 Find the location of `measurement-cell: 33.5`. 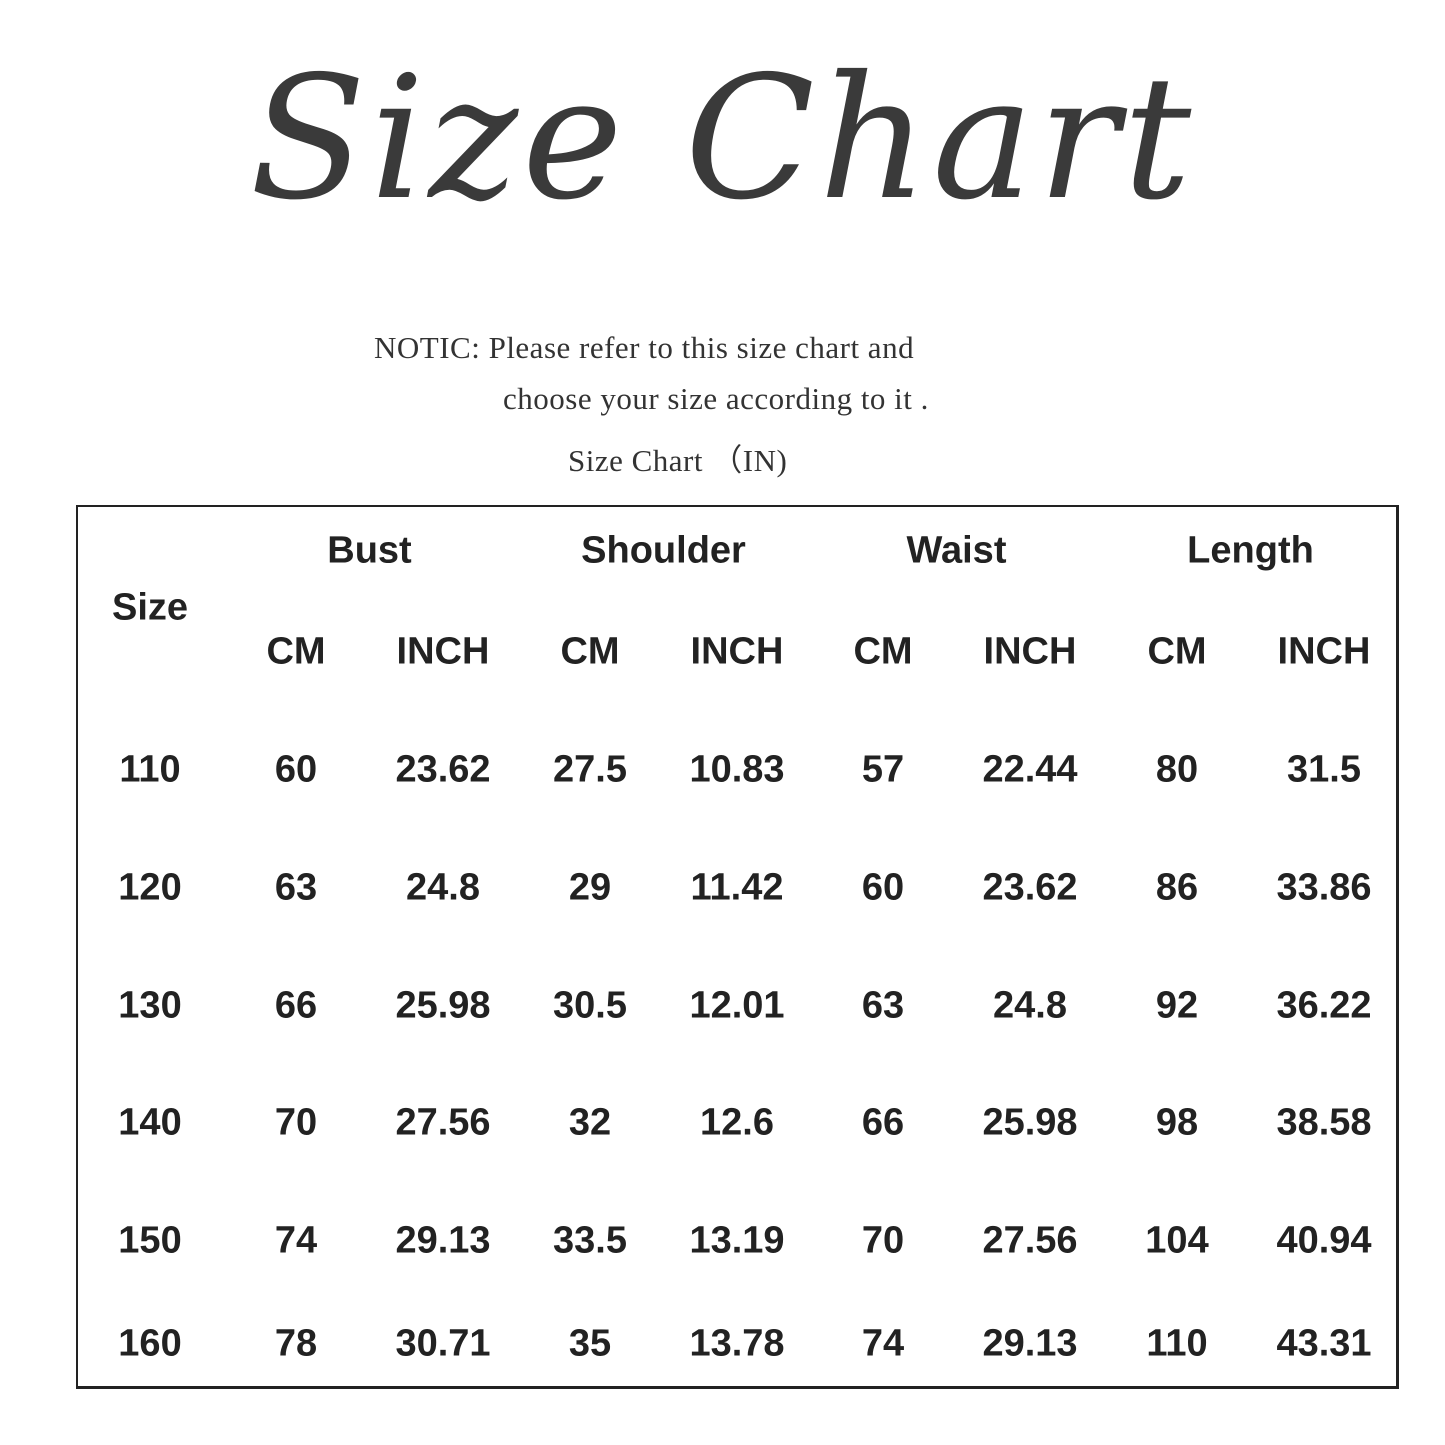

measurement-cell: 33.5 is located at coordinates (590, 1240).